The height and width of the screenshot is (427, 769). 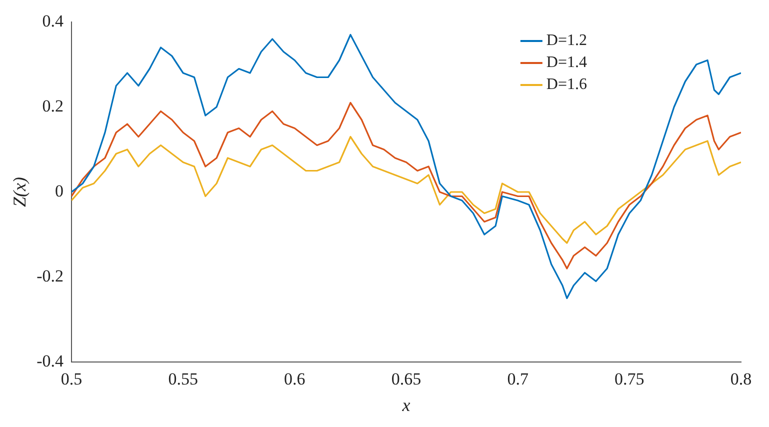 I want to click on legend-label: D=1.4, so click(x=566, y=63).